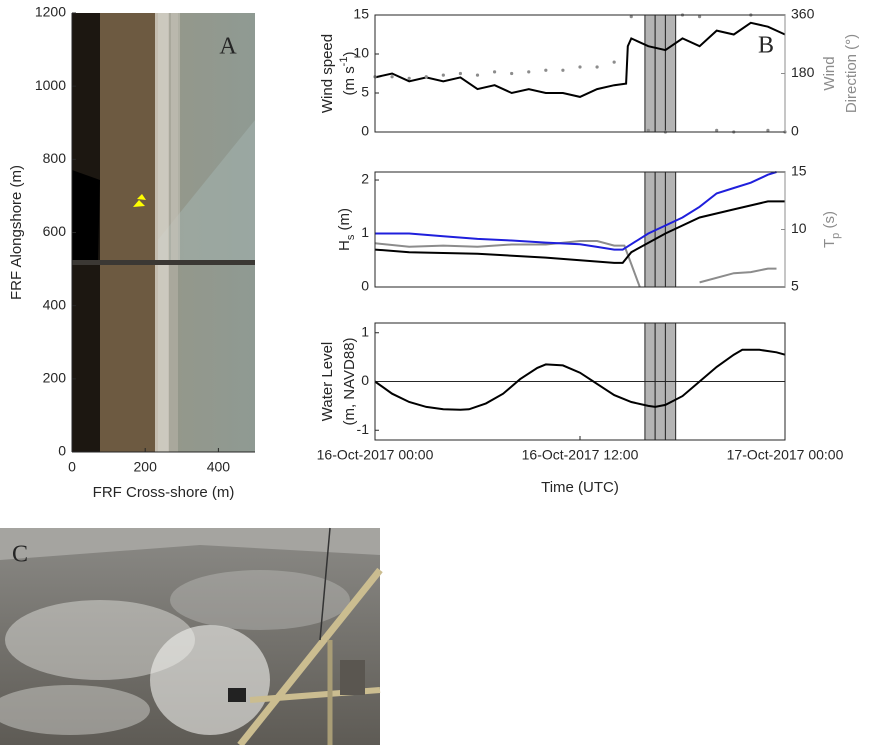  Describe the element at coordinates (365, 92) in the screenshot. I see `y-tick-label: 5` at that location.